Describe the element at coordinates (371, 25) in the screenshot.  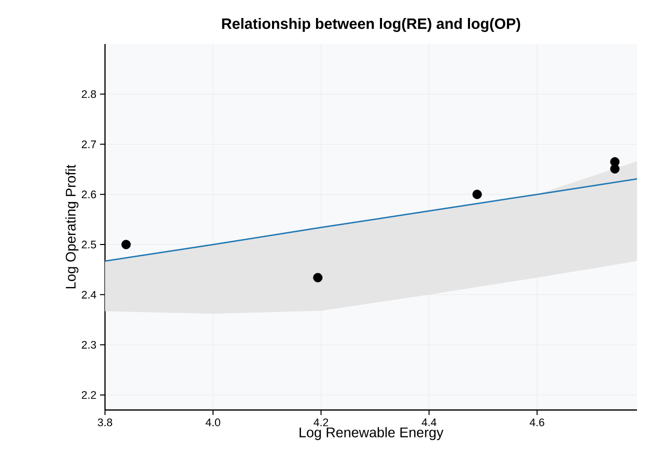
I see `chart-title: Relationship between log(RE) and log(OP)` at that location.